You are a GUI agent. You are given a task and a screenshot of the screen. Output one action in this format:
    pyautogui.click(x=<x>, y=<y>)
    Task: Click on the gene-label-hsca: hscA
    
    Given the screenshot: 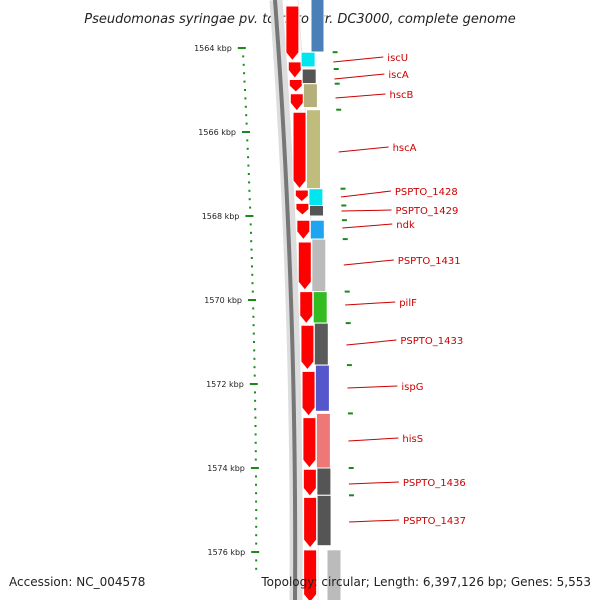 What is the action you would take?
    pyautogui.click(x=405, y=148)
    